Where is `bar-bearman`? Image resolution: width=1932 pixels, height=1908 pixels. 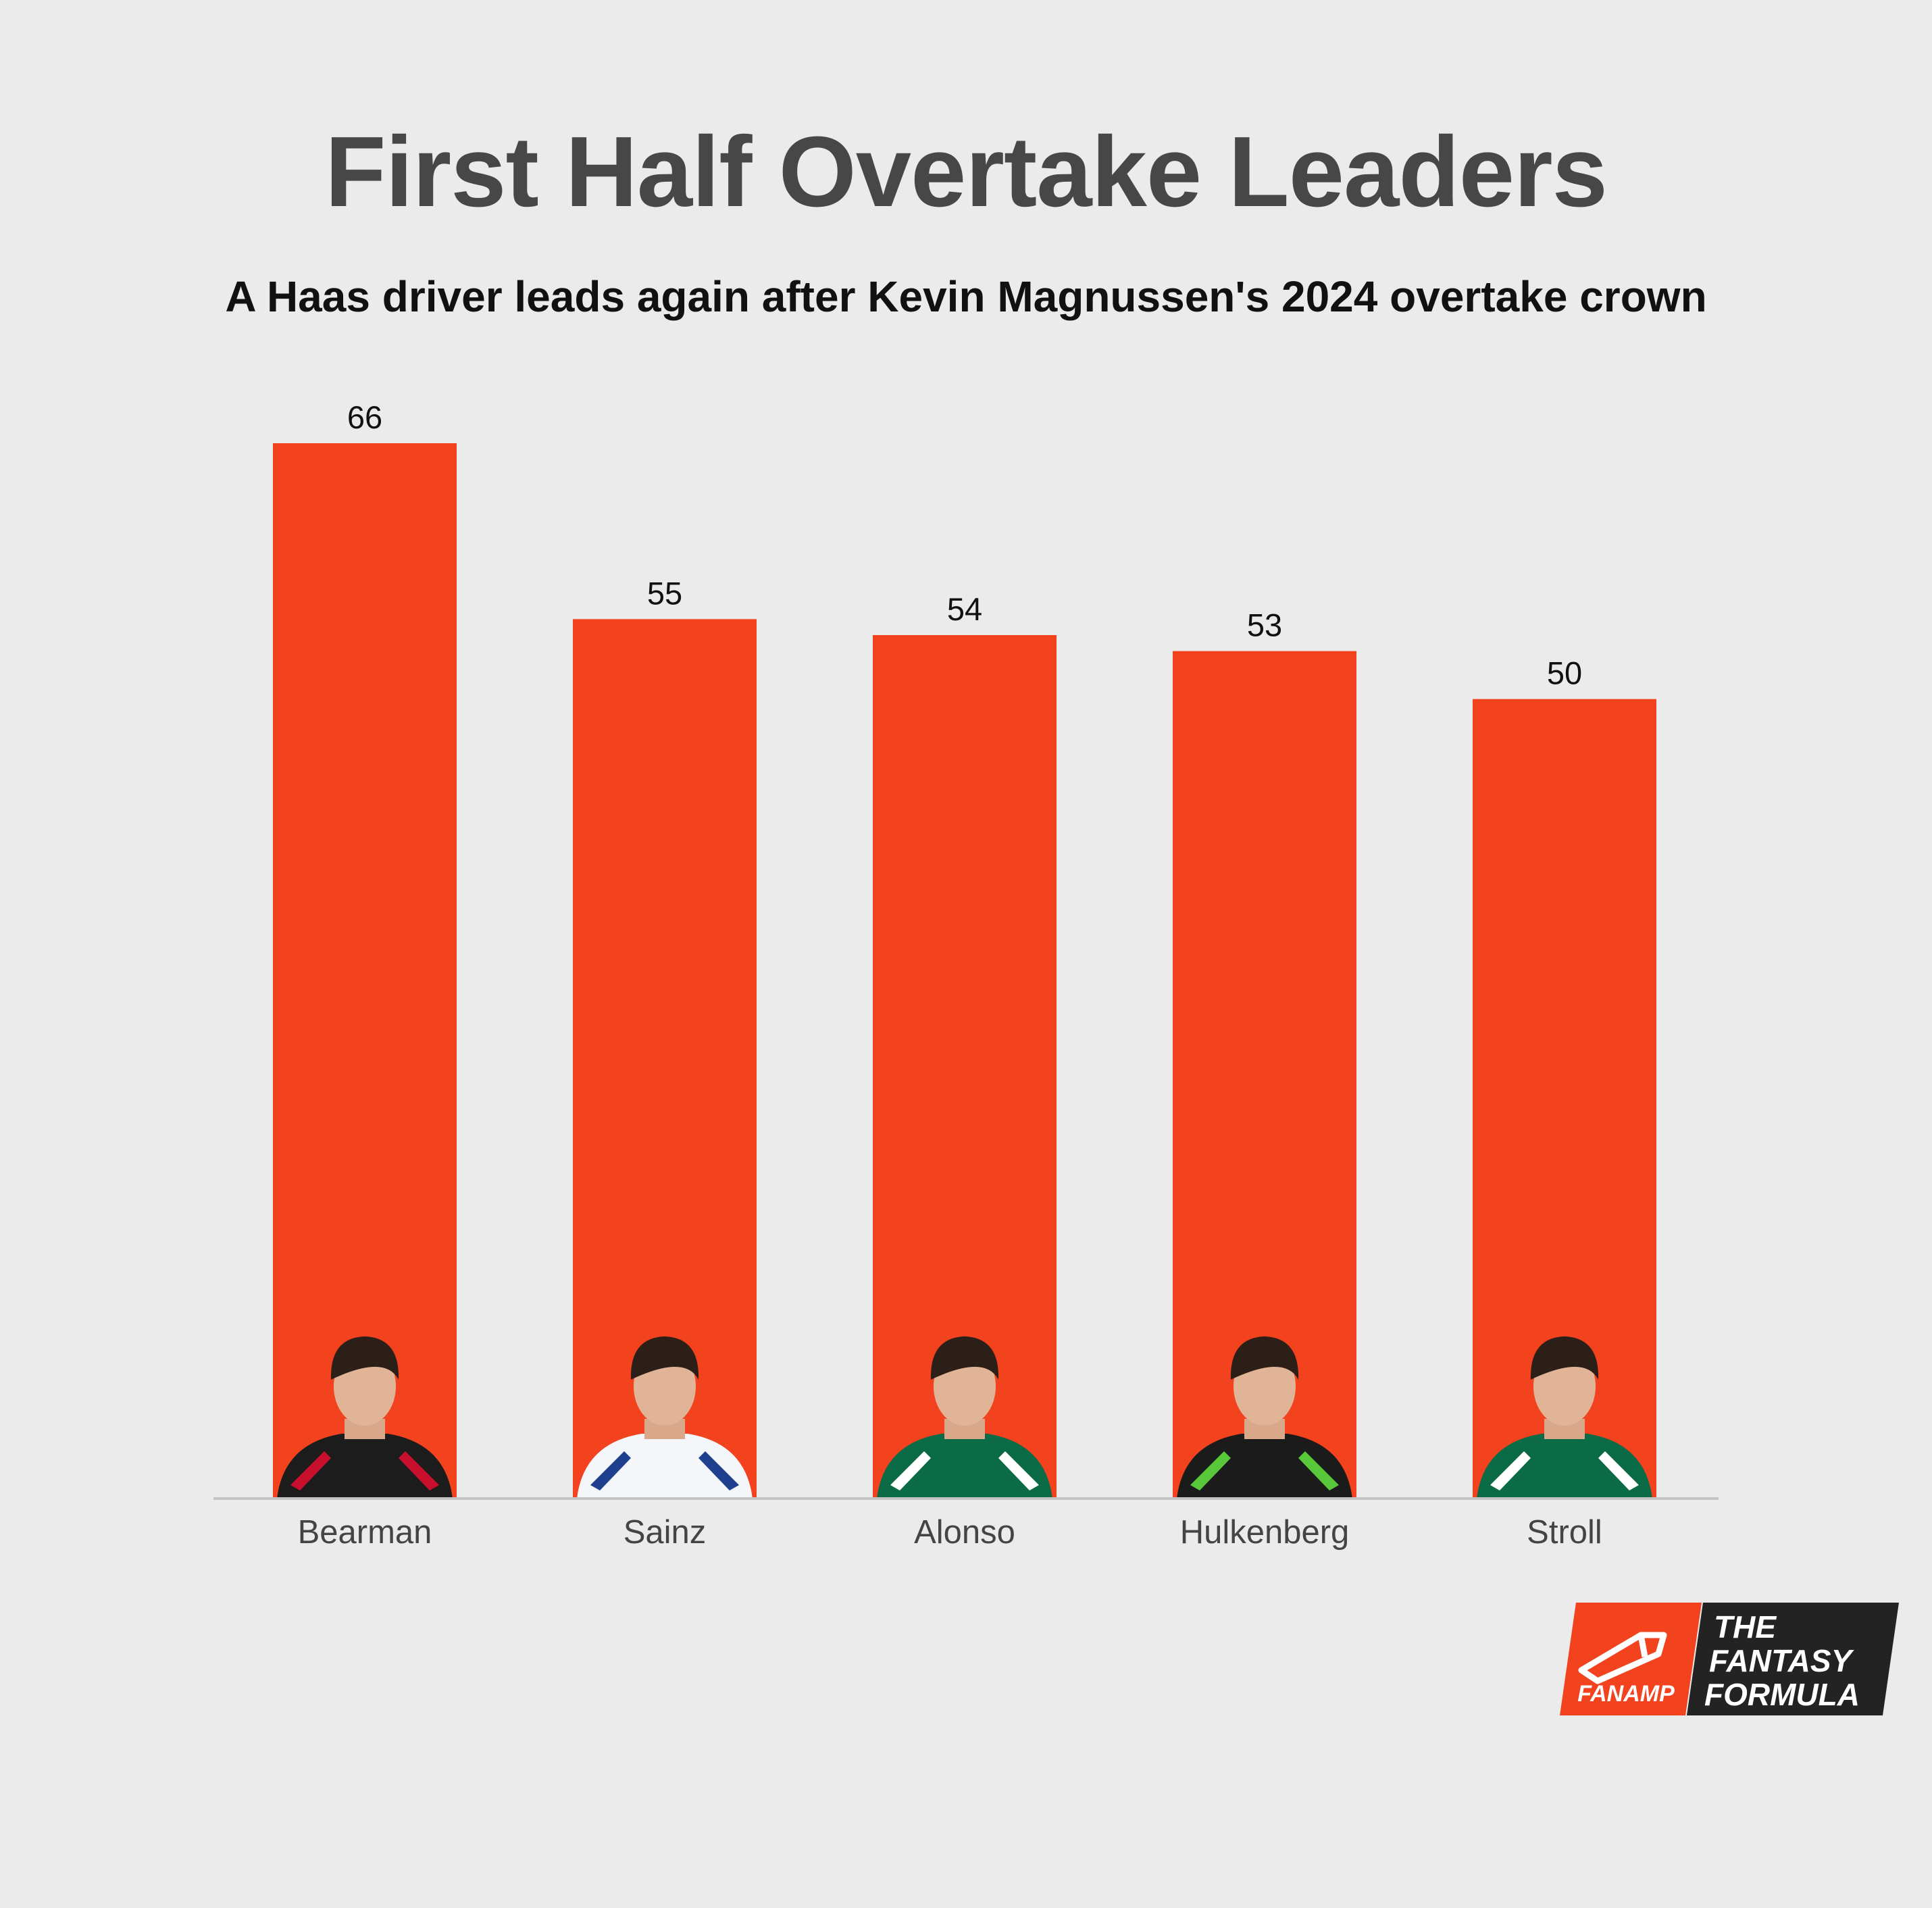 bar-bearman is located at coordinates (365, 971).